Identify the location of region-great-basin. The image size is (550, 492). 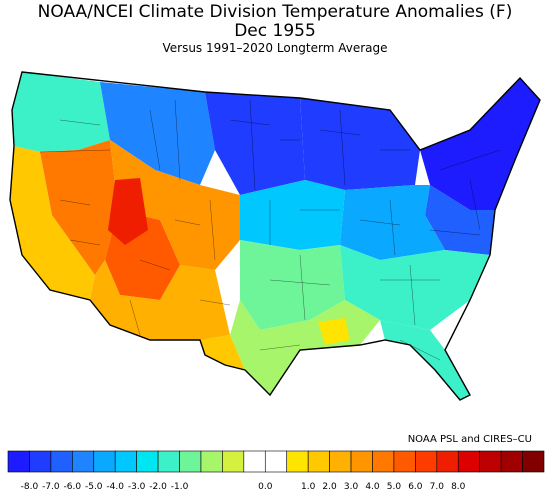
(79, 207).